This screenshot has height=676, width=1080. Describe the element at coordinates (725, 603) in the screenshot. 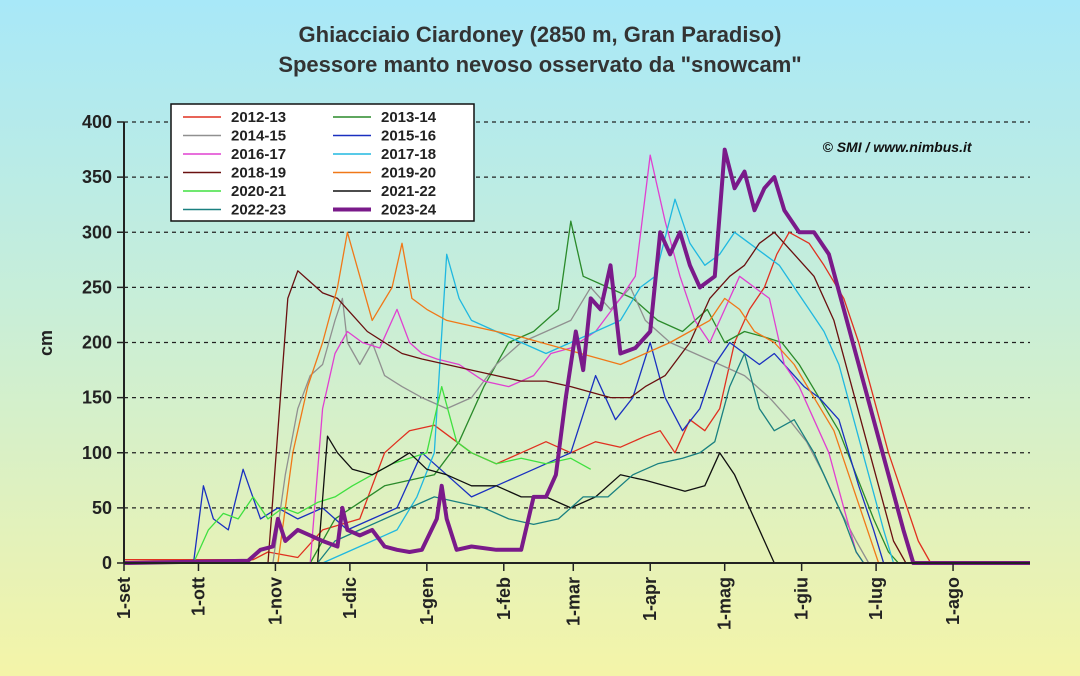

I see `x-tick-label: 1-mag` at that location.